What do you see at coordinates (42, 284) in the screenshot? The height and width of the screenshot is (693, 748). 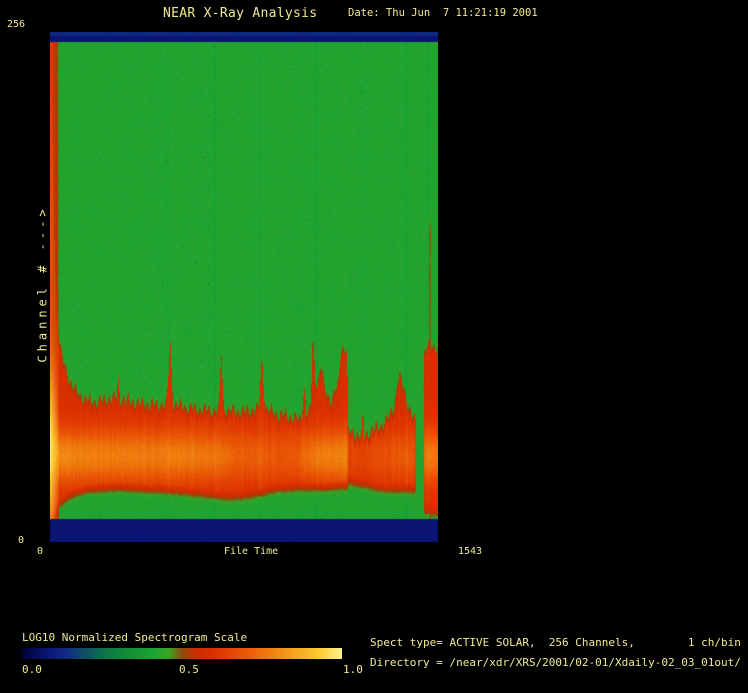 I see `y-axis-title: Channel # --->` at bounding box center [42, 284].